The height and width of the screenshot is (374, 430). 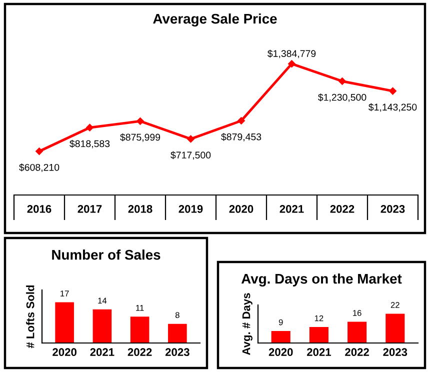 I want to click on data-label: $879,453, so click(x=241, y=137).